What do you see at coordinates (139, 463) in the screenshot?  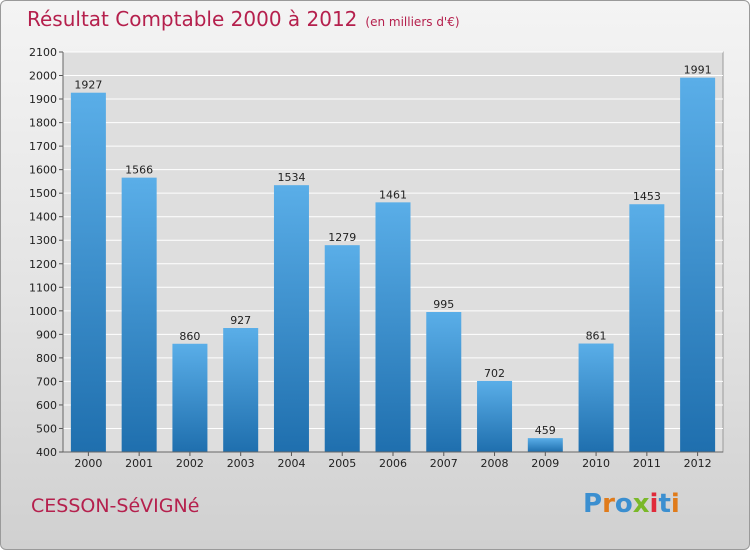 I see `x-tick-label: 2001` at bounding box center [139, 463].